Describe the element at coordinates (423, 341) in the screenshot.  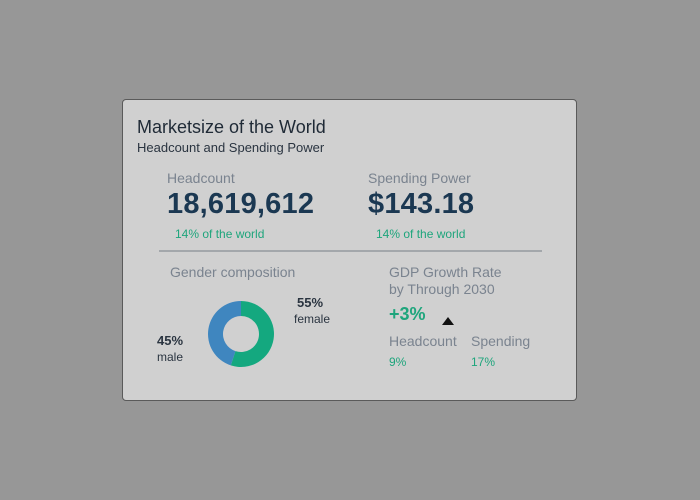
I see `gdp-headcount-label: Headcount` at that location.